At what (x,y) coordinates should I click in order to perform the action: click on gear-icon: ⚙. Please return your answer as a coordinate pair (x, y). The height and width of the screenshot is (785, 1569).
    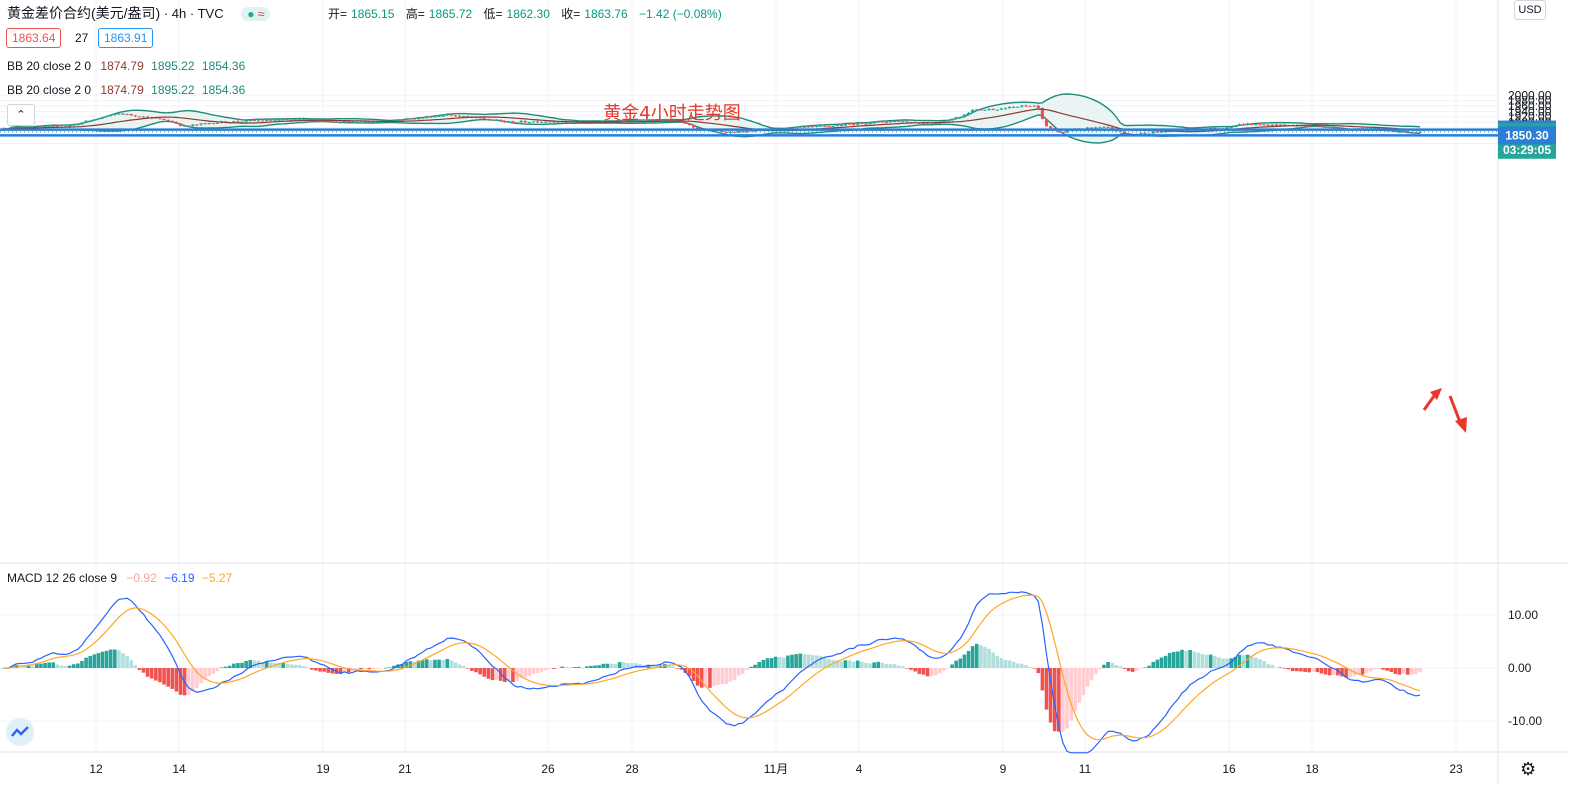
    Looking at the image, I should click on (1528, 769).